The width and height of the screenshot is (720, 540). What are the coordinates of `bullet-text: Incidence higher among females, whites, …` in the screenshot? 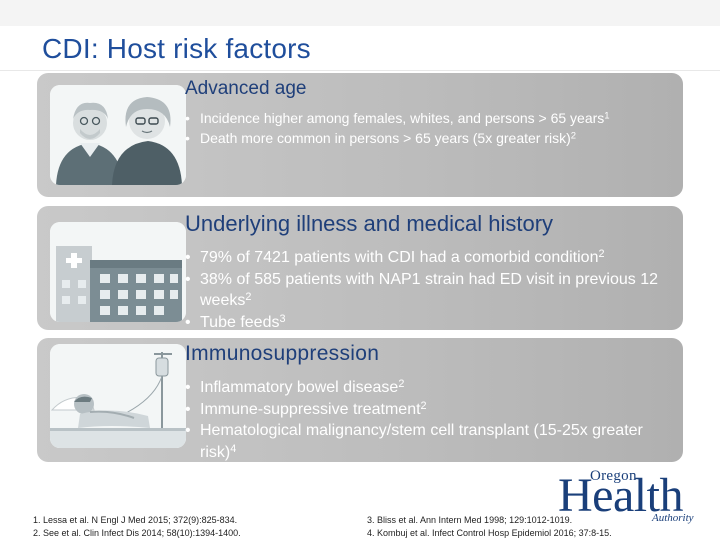 It's located at (402, 118).